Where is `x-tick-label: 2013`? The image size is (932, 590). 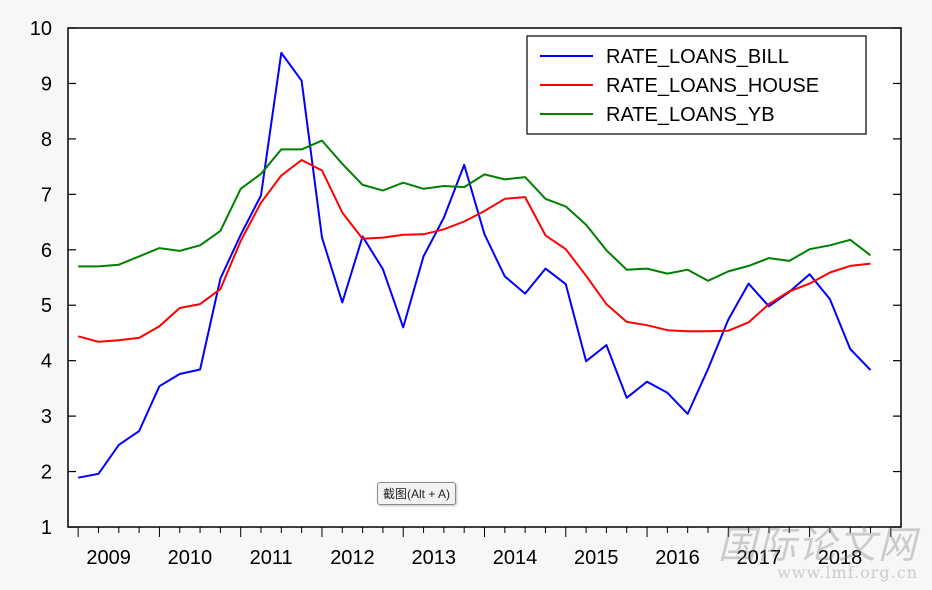
x-tick-label: 2013 is located at coordinates (433, 558).